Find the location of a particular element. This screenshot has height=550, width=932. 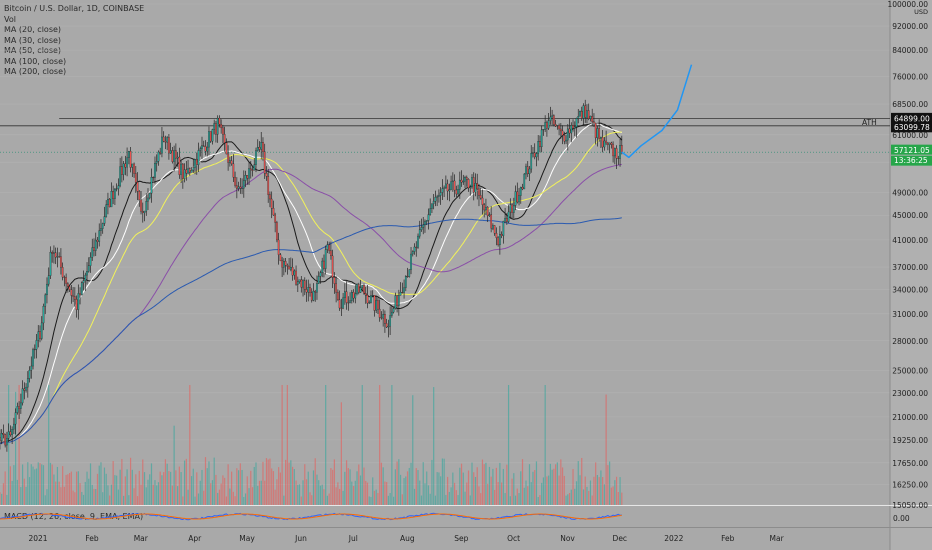

time-tick-label: Jul is located at coordinates (353, 538).